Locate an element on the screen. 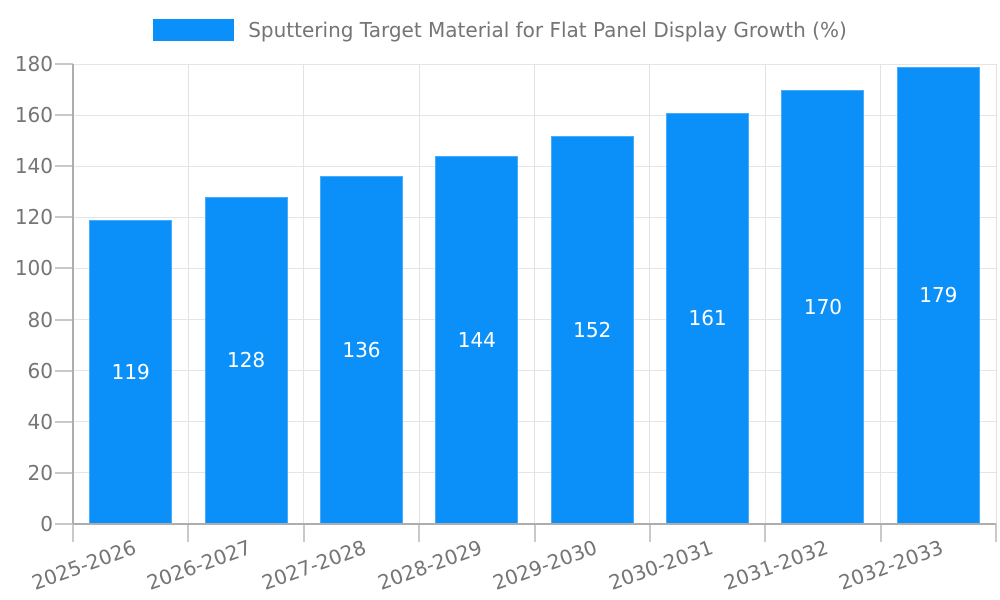 This screenshot has width=1000, height=600. bar-value-label: 170 is located at coordinates (823, 306).